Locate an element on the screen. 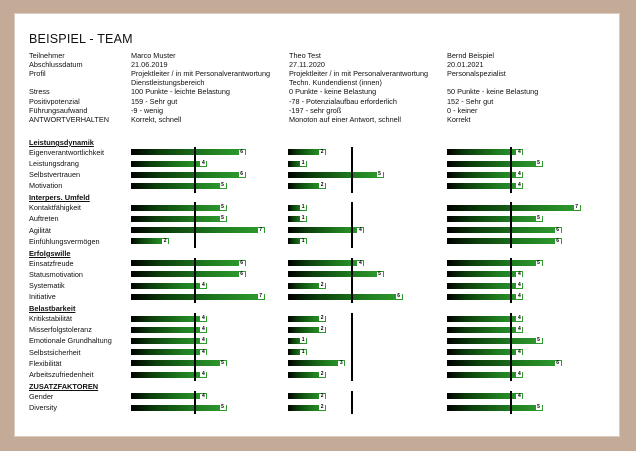 This screenshot has width=636, height=451. report-title: BEISPIEL - TEAM is located at coordinates (81, 39).